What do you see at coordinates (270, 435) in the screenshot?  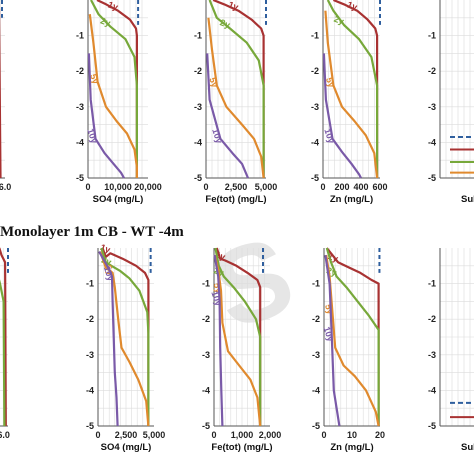 I see `x-tick-label: 2,000` at bounding box center [270, 435].